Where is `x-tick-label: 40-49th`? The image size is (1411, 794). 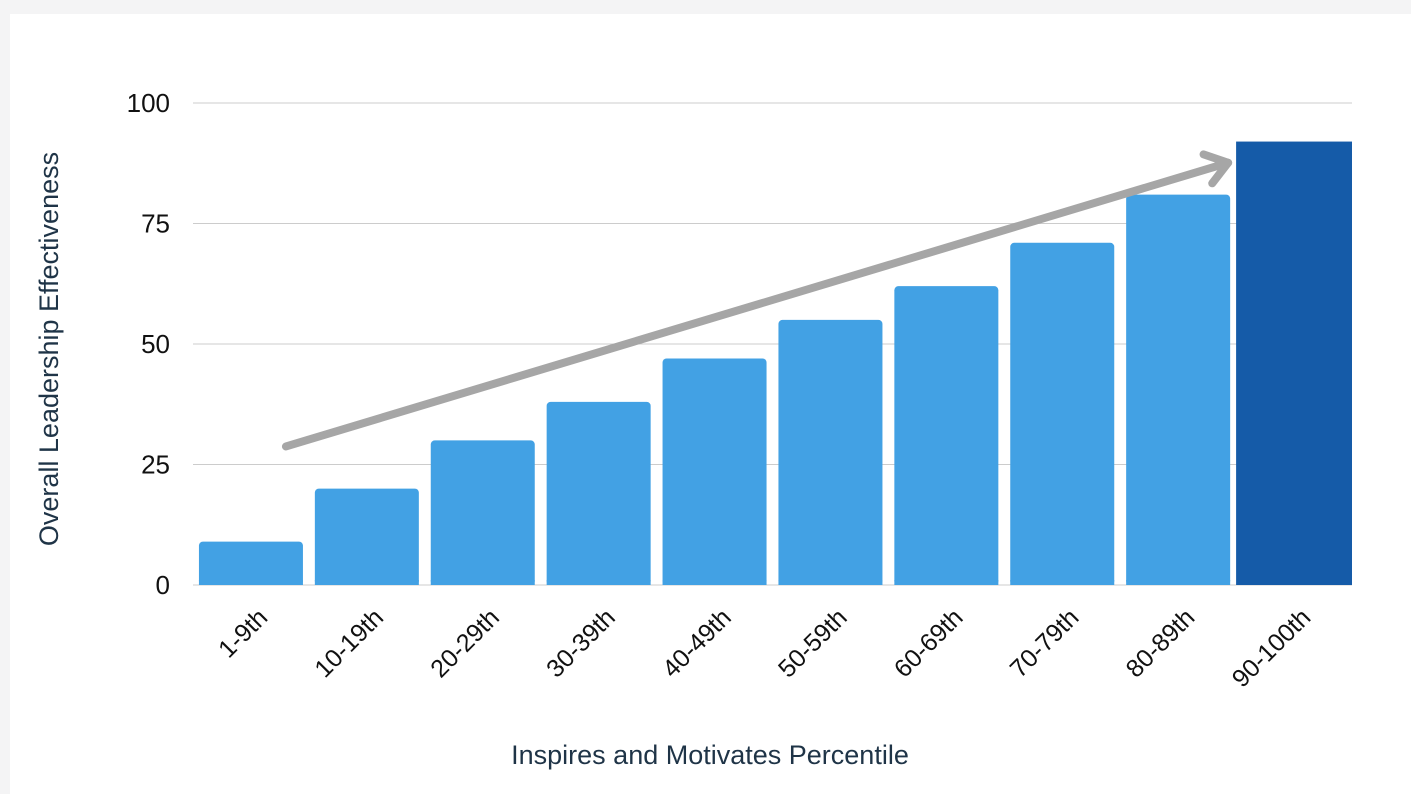
x-tick-label: 40-49th is located at coordinates (697, 643).